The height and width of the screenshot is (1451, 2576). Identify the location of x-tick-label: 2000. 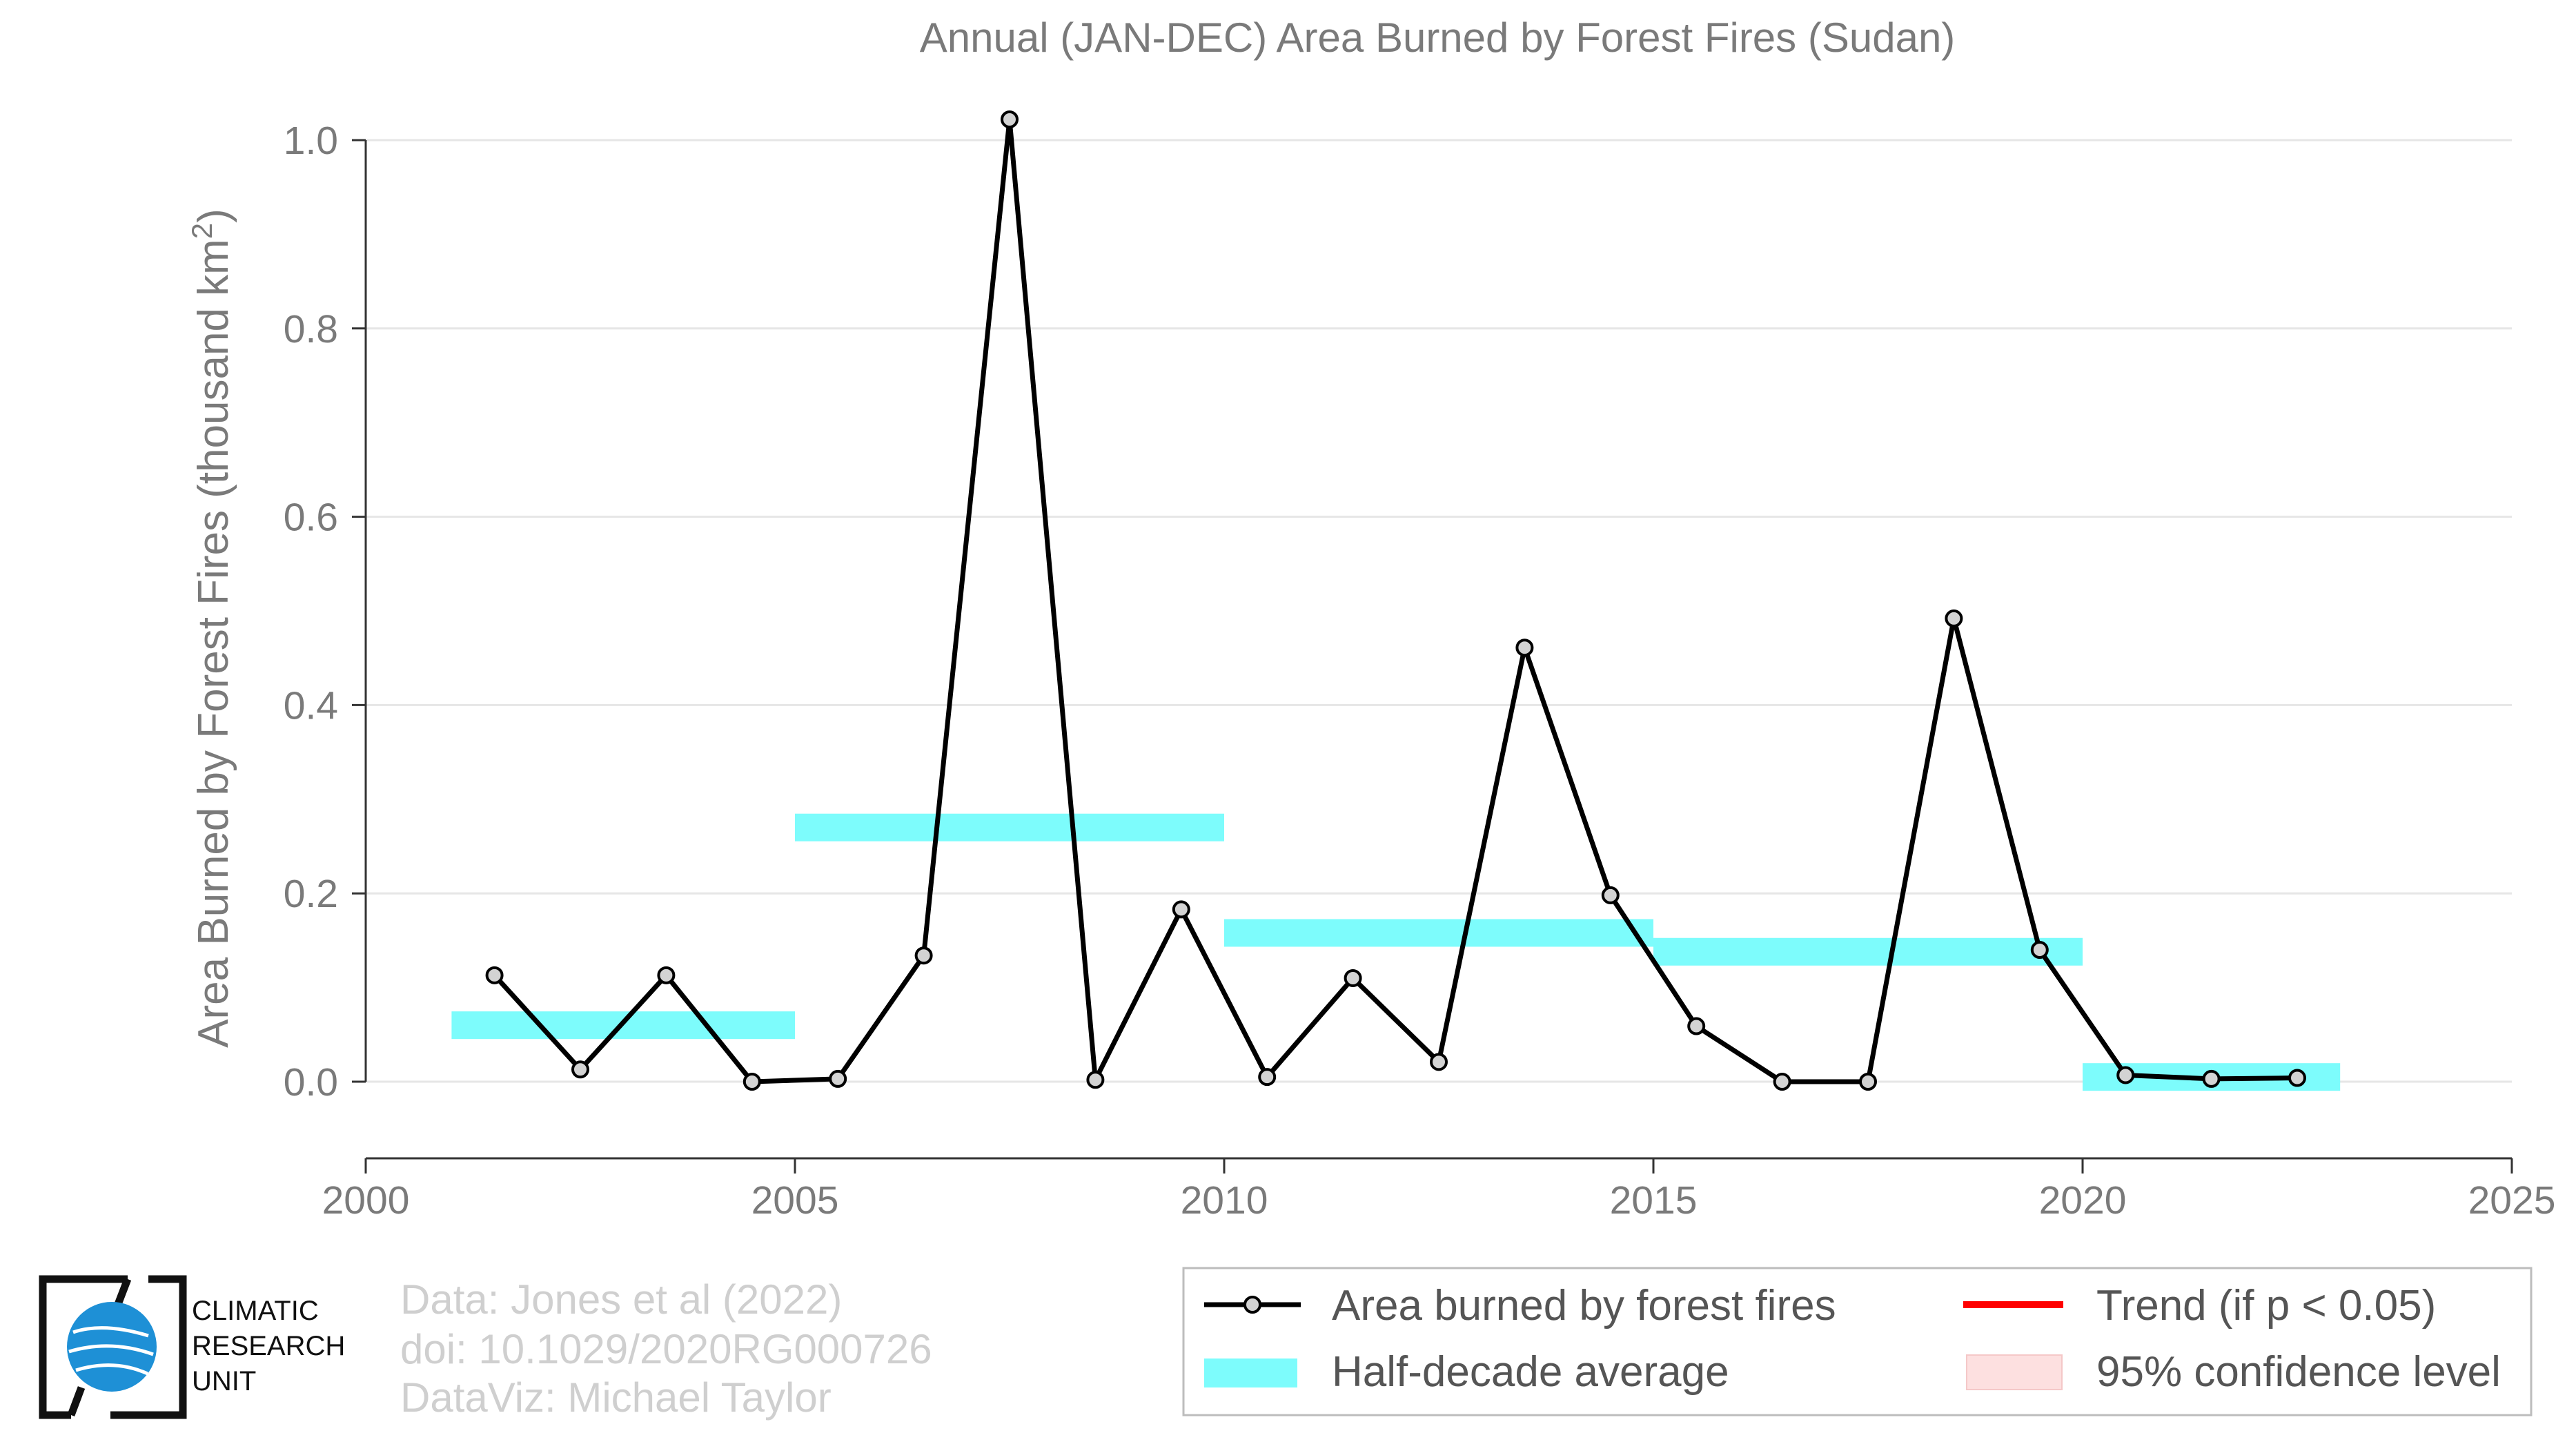
(366, 1201).